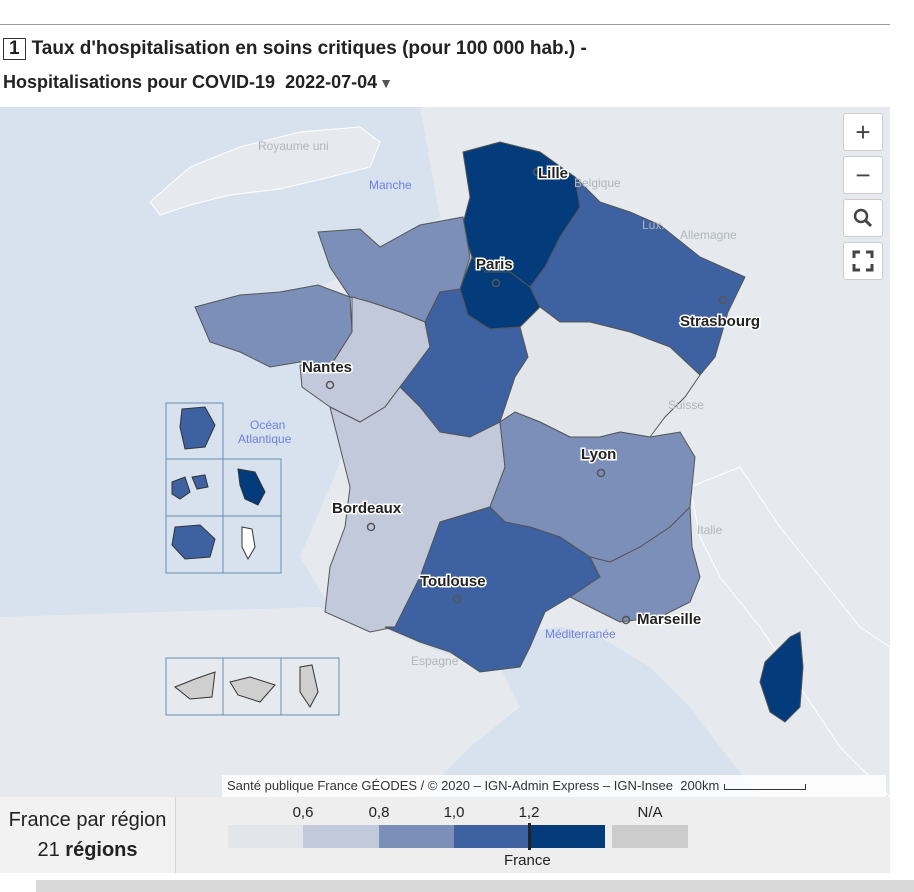  What do you see at coordinates (88, 835) in the screenshot?
I see `region-summary: France par région 21 régions` at bounding box center [88, 835].